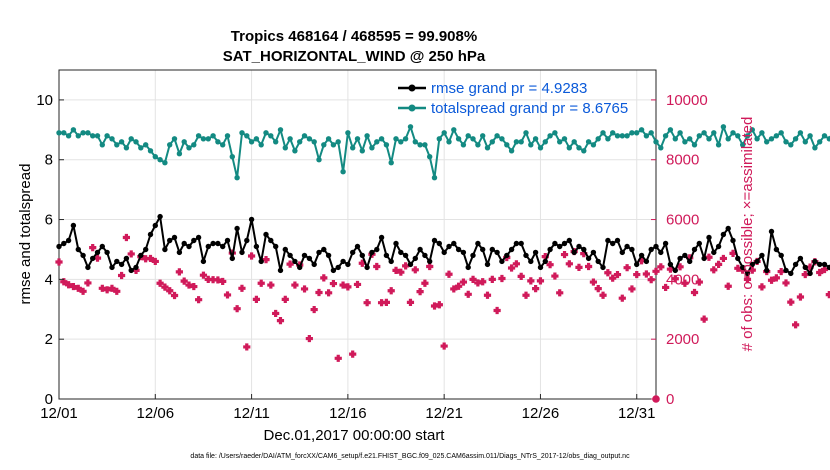 This screenshot has width=830, height=470. What do you see at coordinates (49, 279) in the screenshot?
I see `y-tick-label: 4` at bounding box center [49, 279].